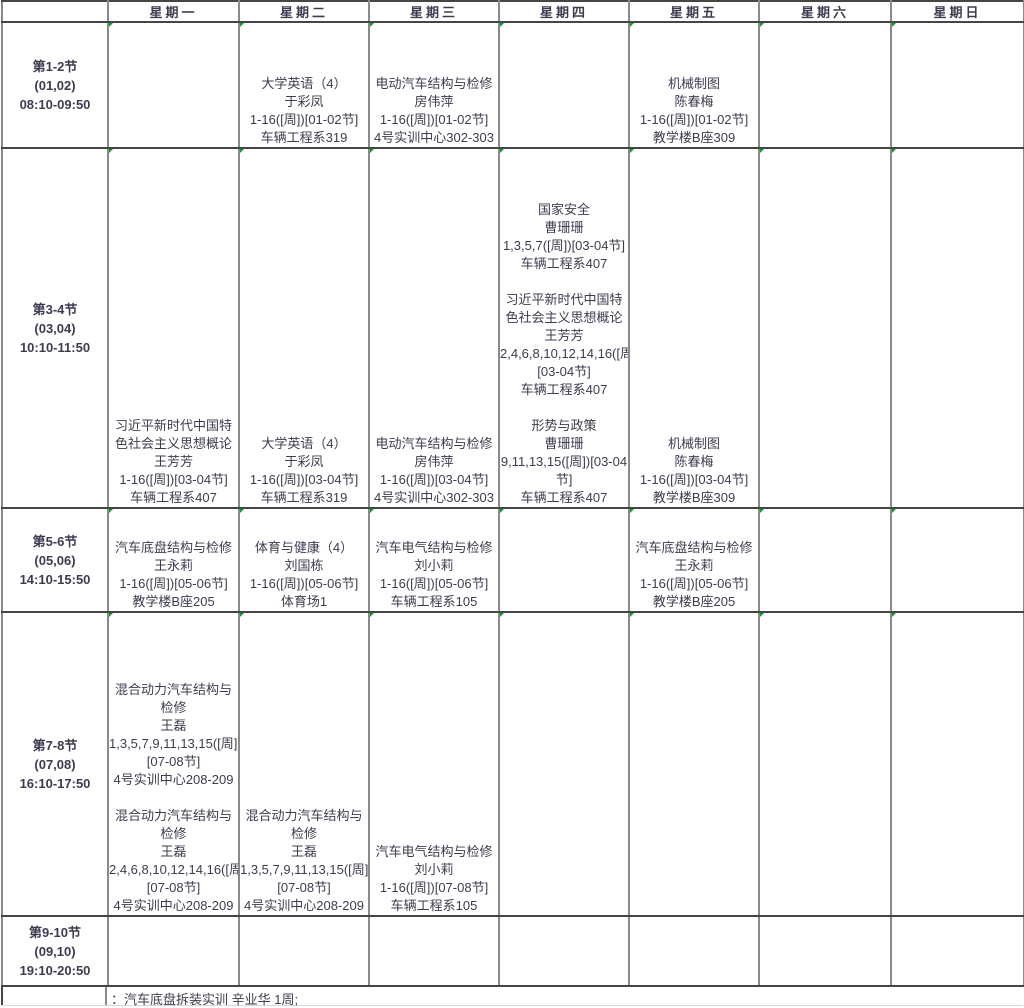 This screenshot has height=1008, width=1024. Describe the element at coordinates (825, 764) in the screenshot. I see `cell-r4-sat` at that location.